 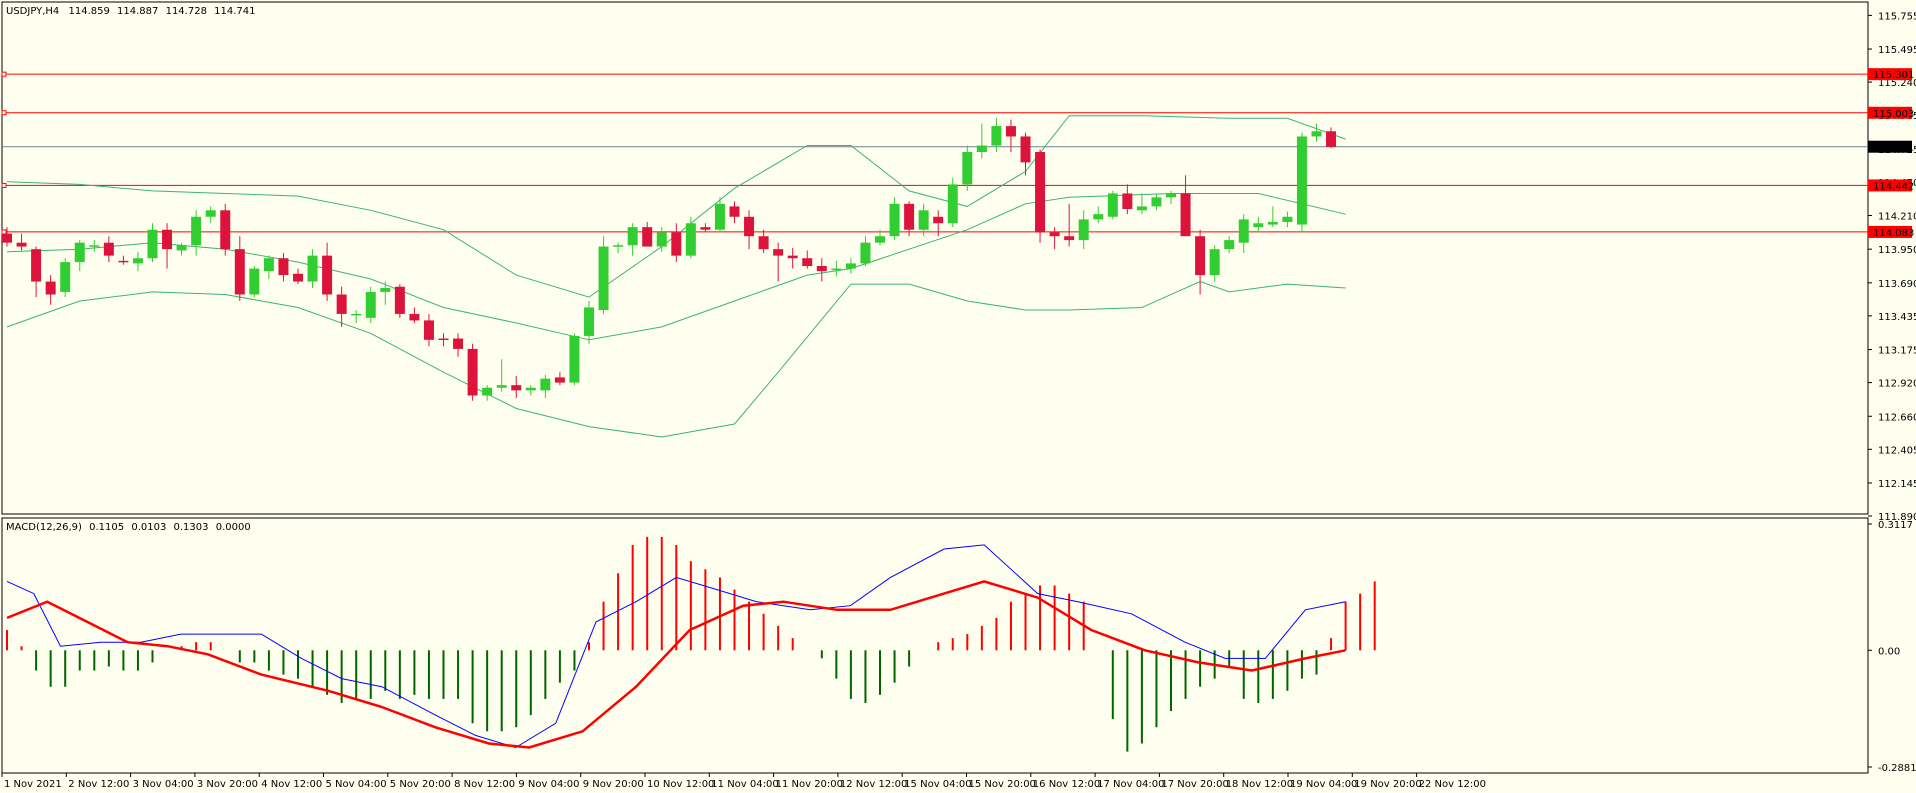 I want to click on price-tick-7: 113.950, so click(x=1897, y=250).